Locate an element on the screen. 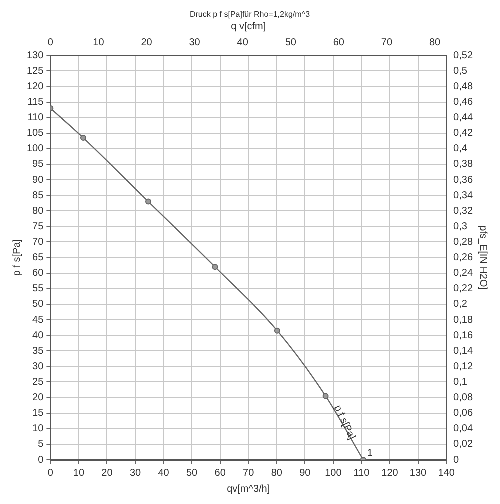  y2-tick-label: 0,18 is located at coordinates (464, 320).